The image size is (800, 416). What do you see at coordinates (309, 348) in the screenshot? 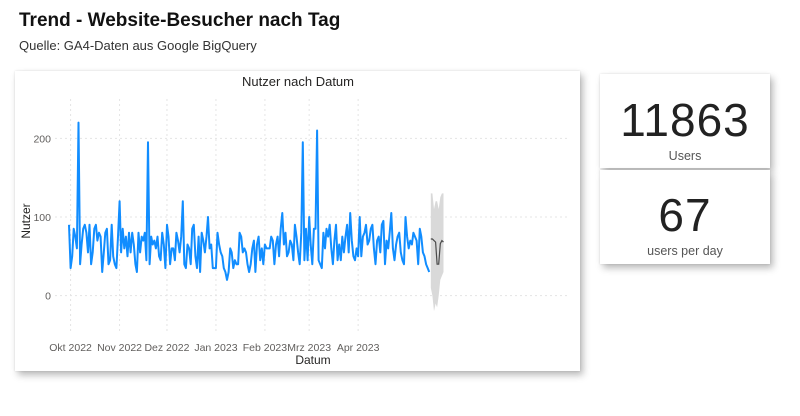
I see `x-tick-label: Mrz 2023` at bounding box center [309, 348].